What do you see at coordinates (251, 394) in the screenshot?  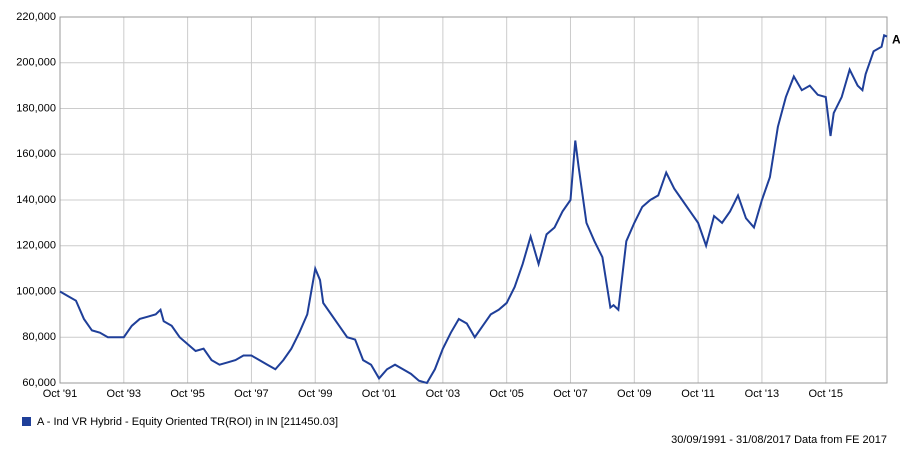 I see `x-tick-label: Oct '97` at bounding box center [251, 394].